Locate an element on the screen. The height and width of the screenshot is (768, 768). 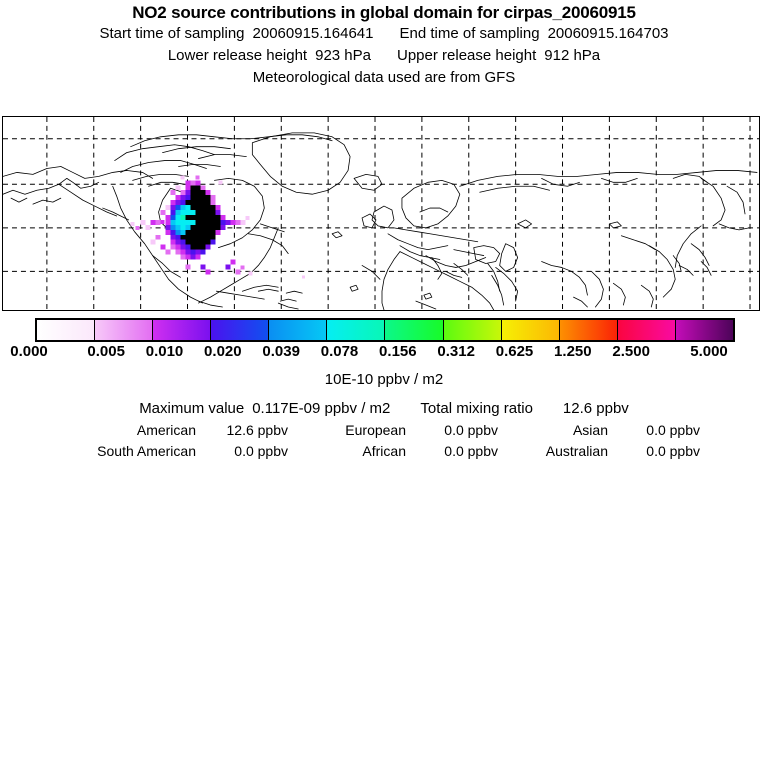
region-label-african: African is located at coordinates (384, 451).